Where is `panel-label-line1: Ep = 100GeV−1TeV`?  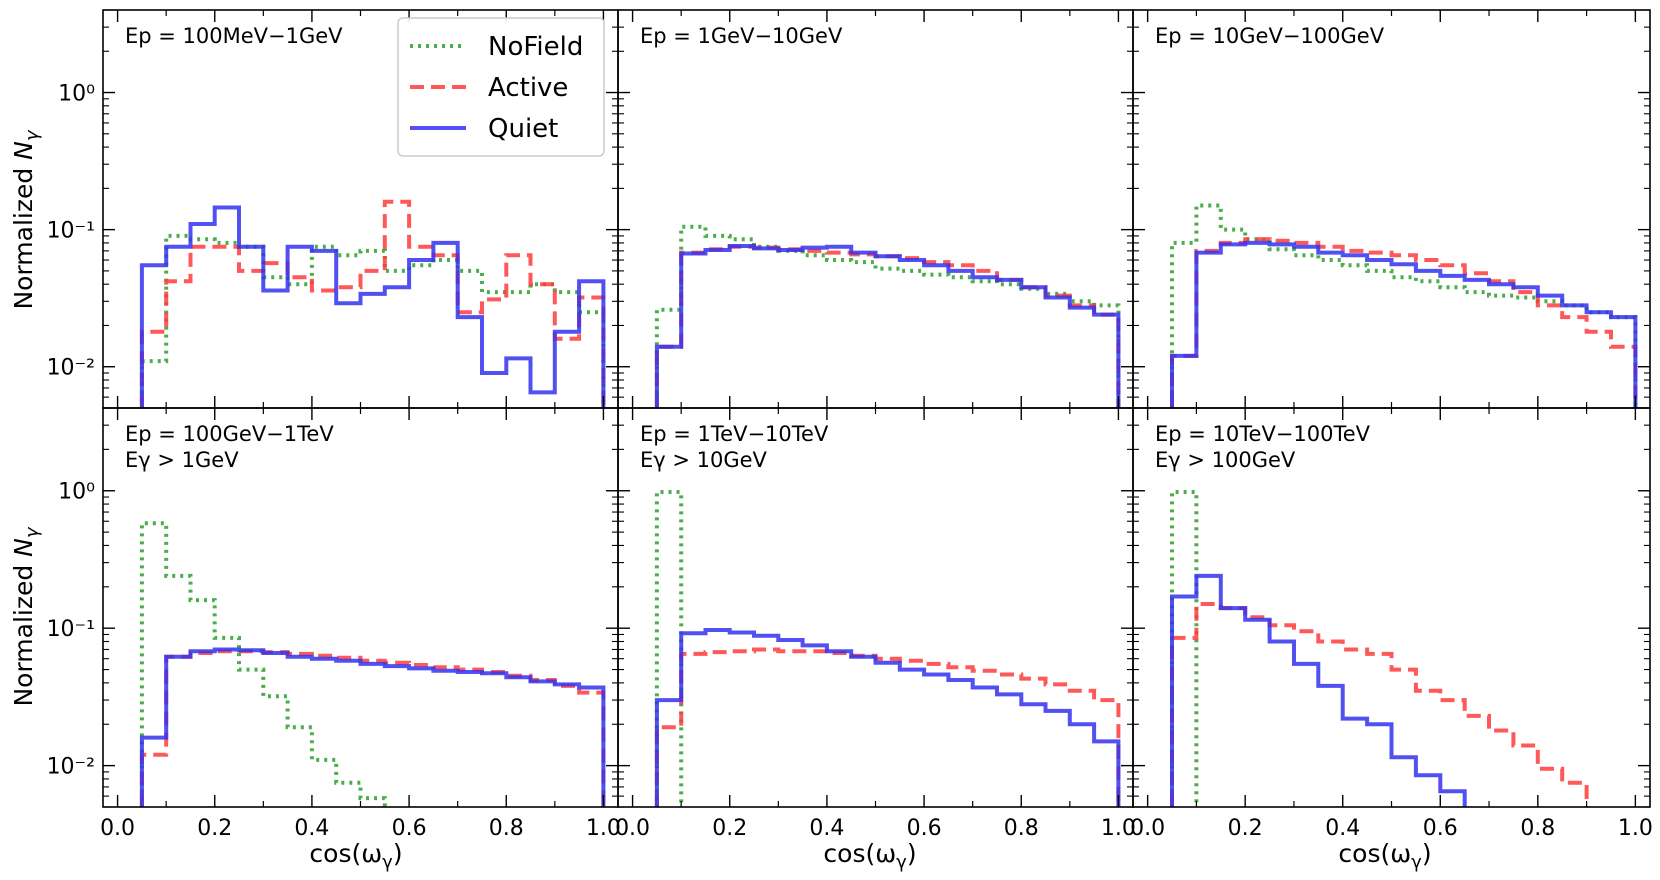 panel-label-line1: Ep = 100GeV−1TeV is located at coordinates (229, 434).